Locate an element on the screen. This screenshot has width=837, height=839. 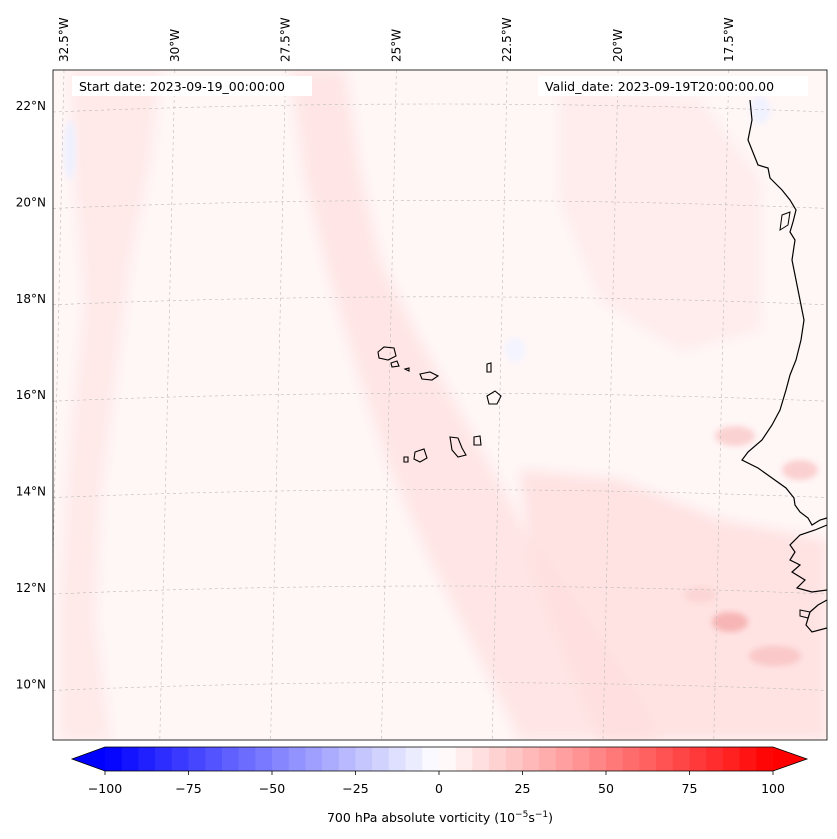
island-boa-vista is located at coordinates (494, 397).